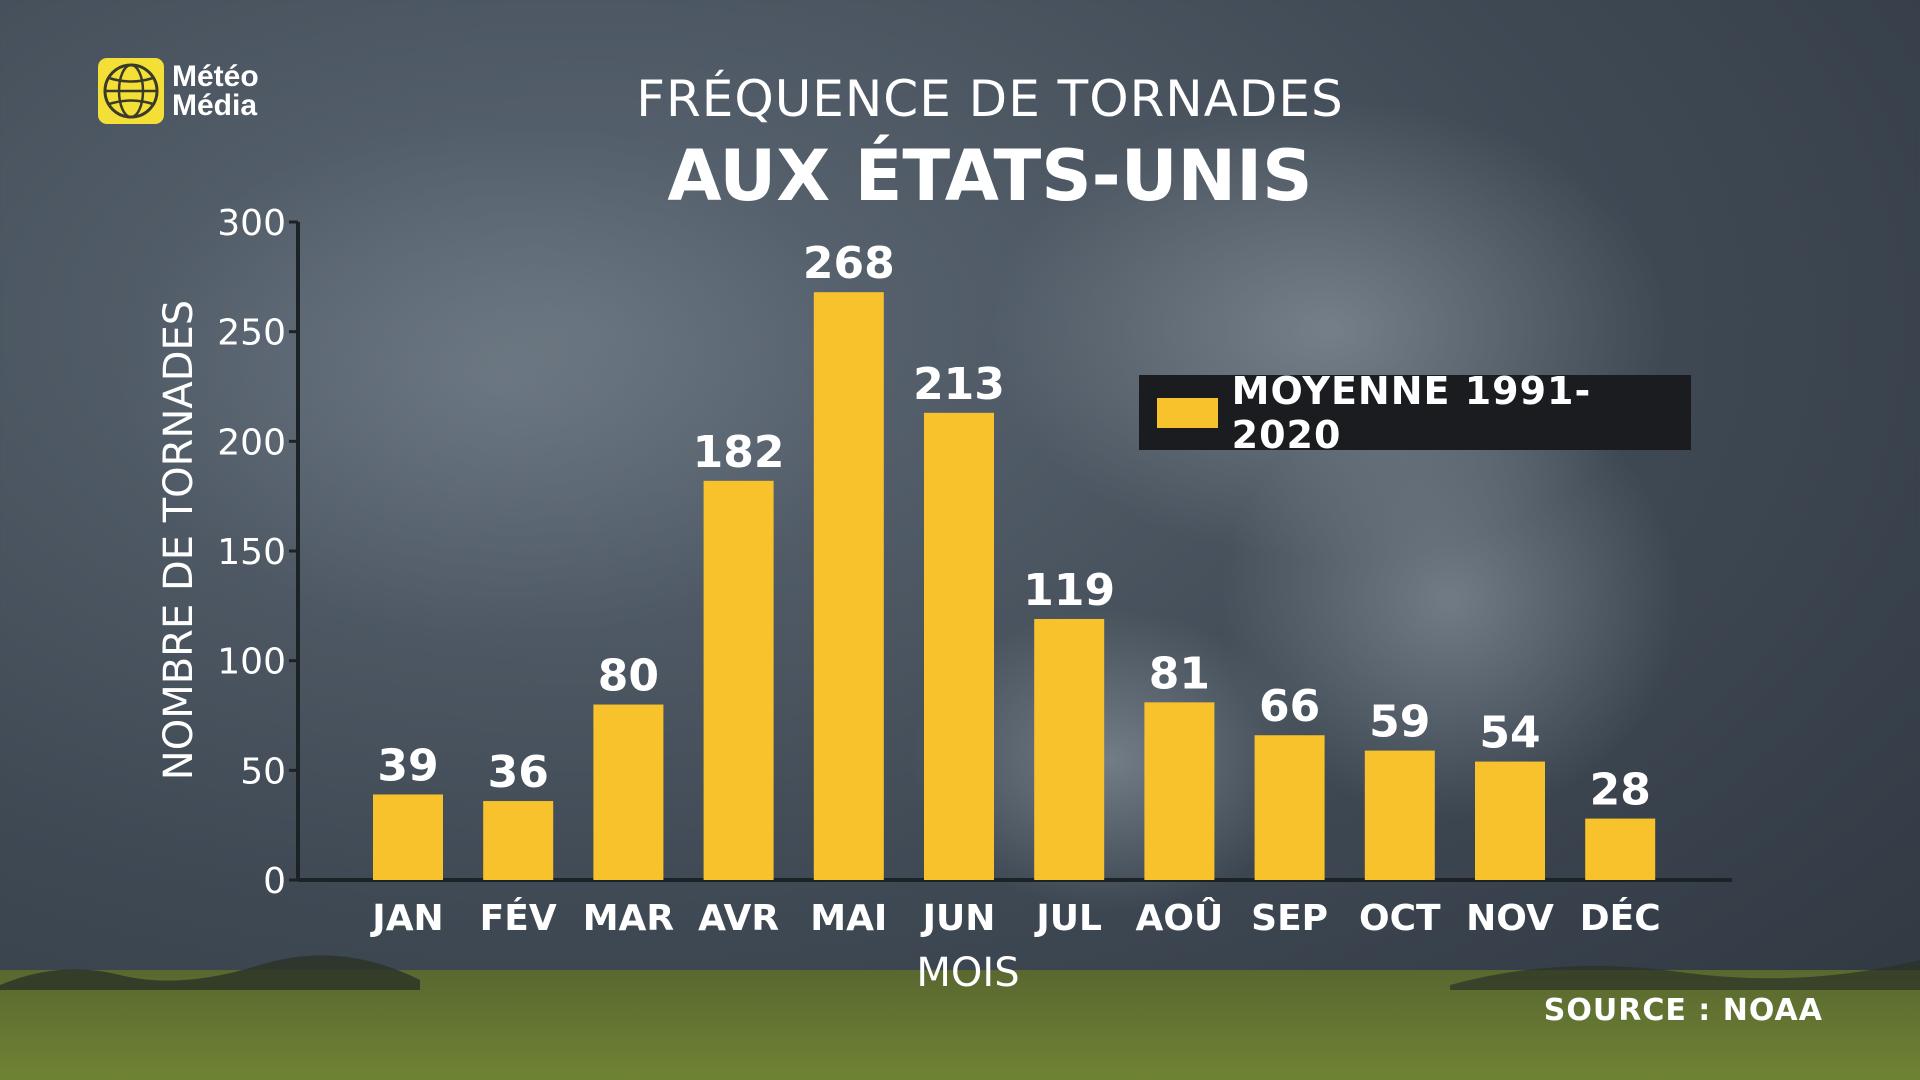 The width and height of the screenshot is (1920, 1080). What do you see at coordinates (1620, 790) in the screenshot?
I see `bar-value-label: 28` at bounding box center [1620, 790].